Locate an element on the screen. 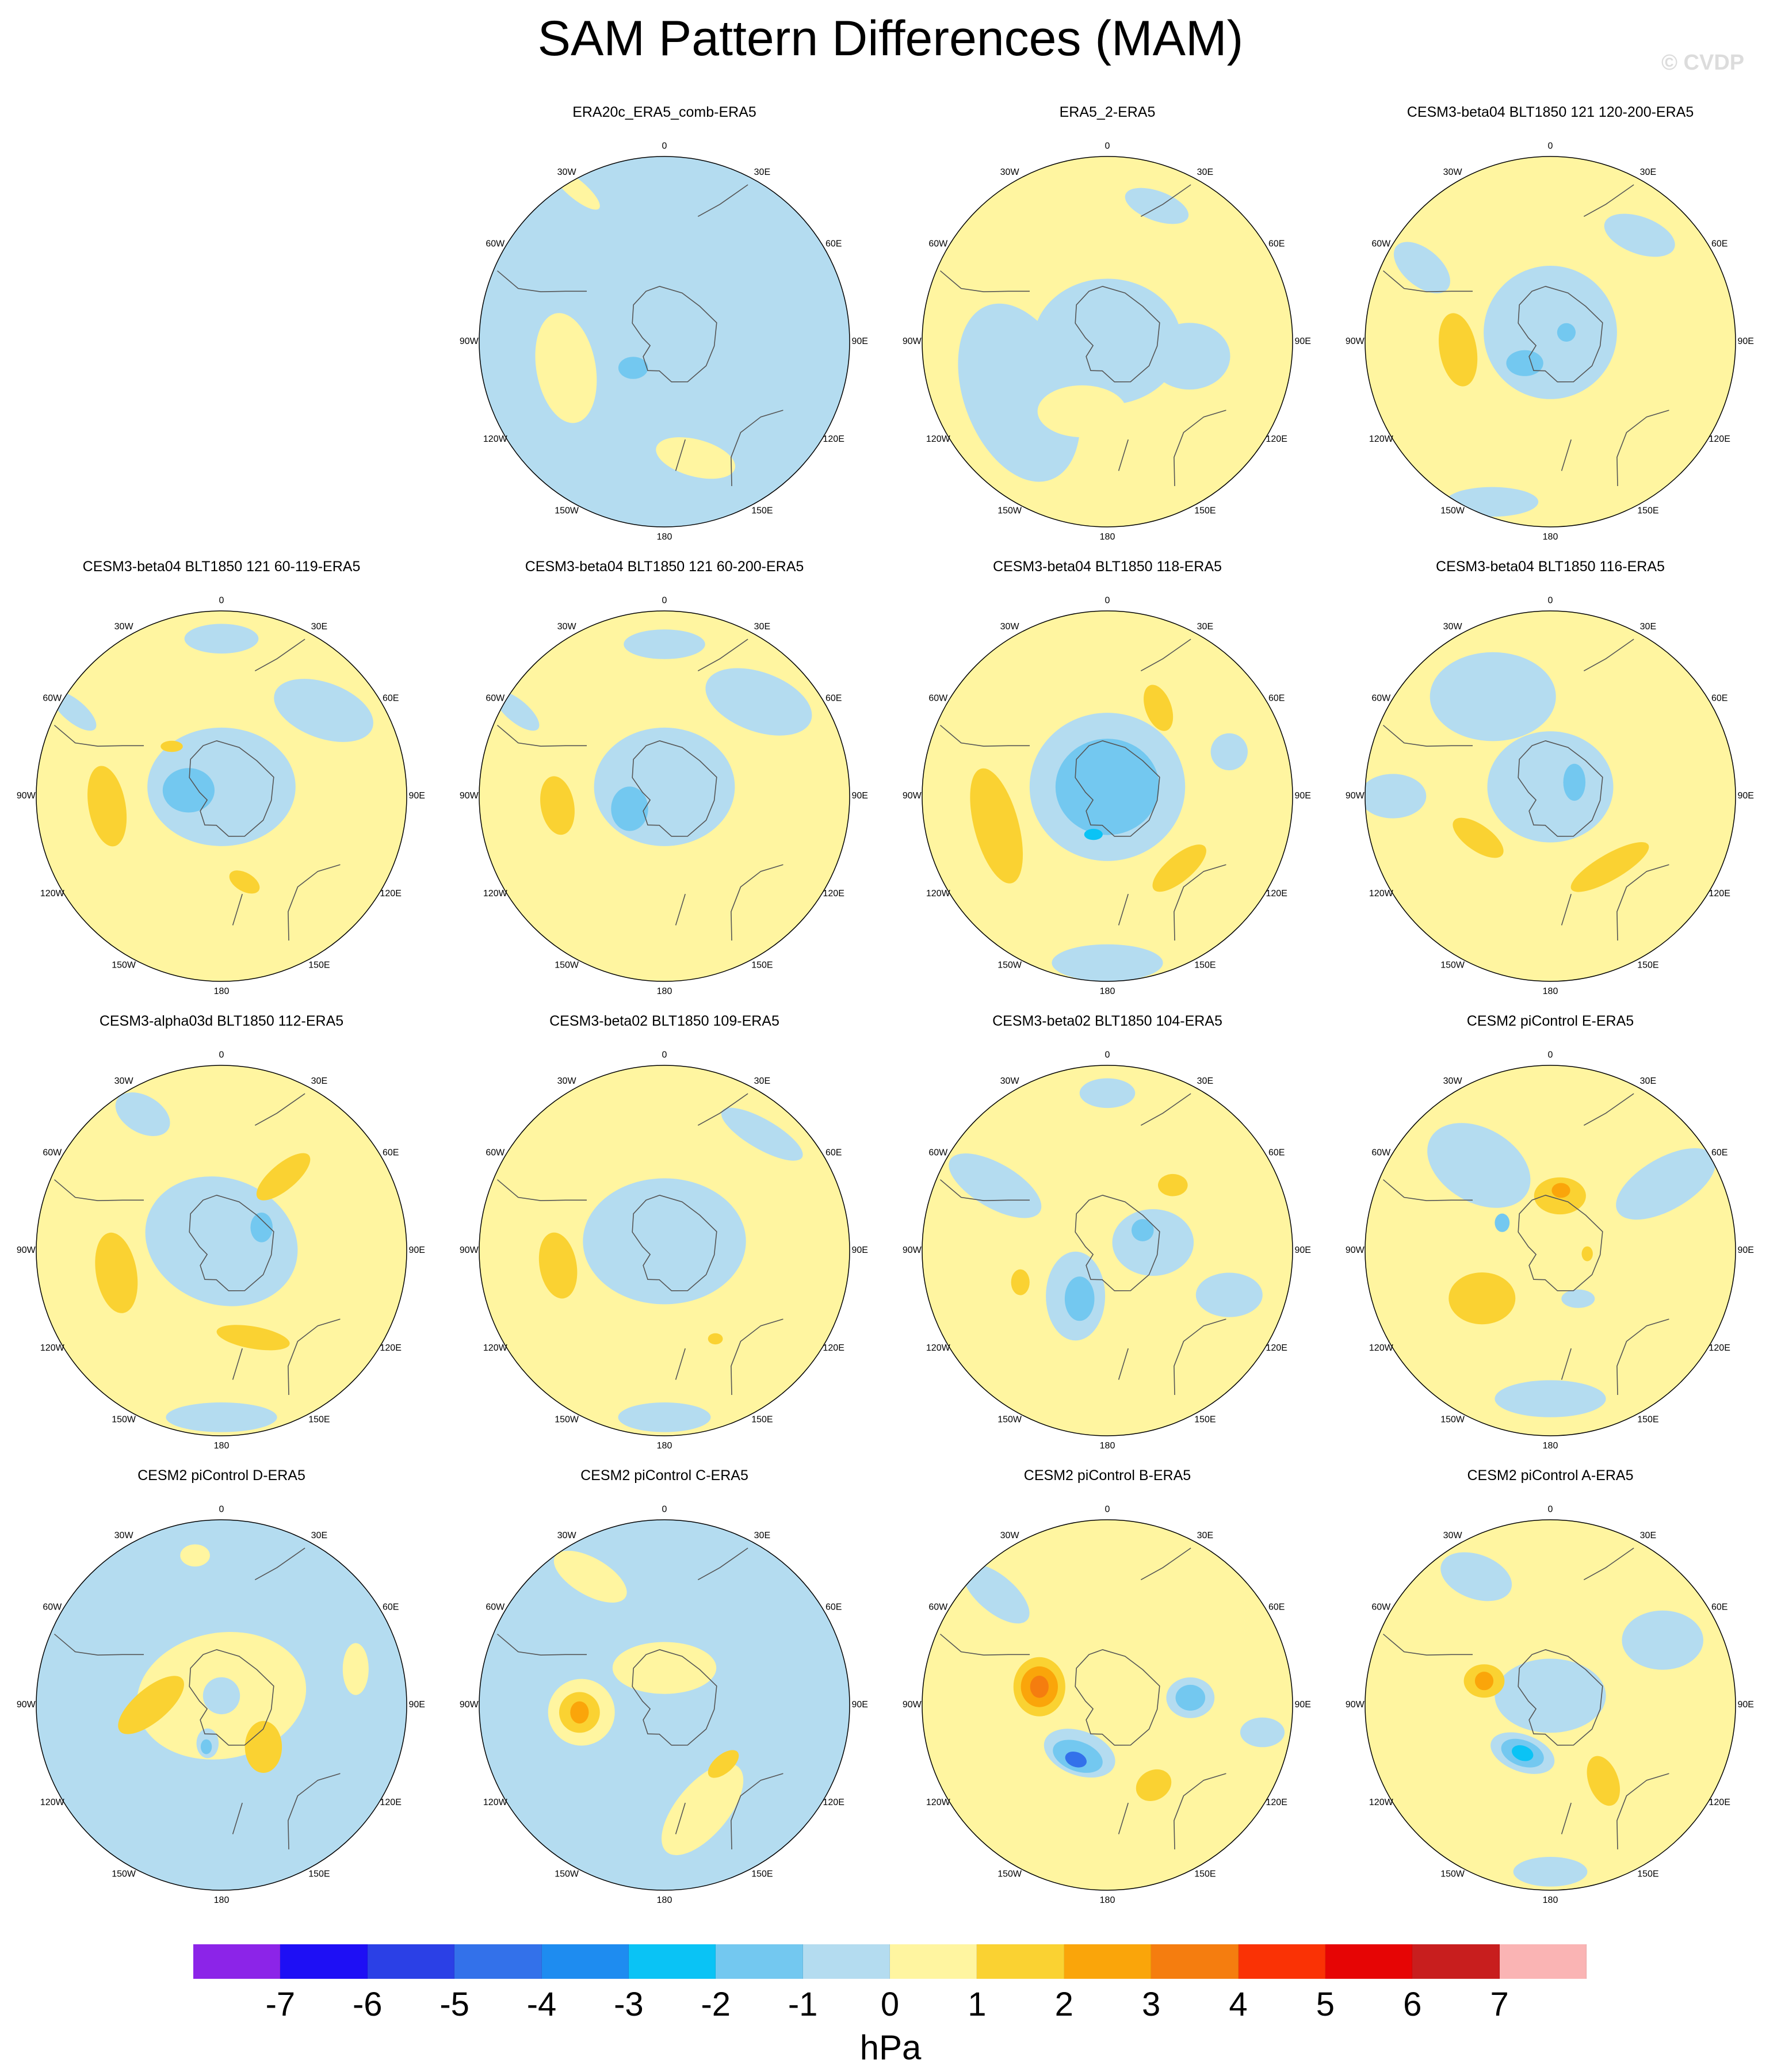 This screenshot has width=1781, height=2072. map-background is located at coordinates (1107, 1251).